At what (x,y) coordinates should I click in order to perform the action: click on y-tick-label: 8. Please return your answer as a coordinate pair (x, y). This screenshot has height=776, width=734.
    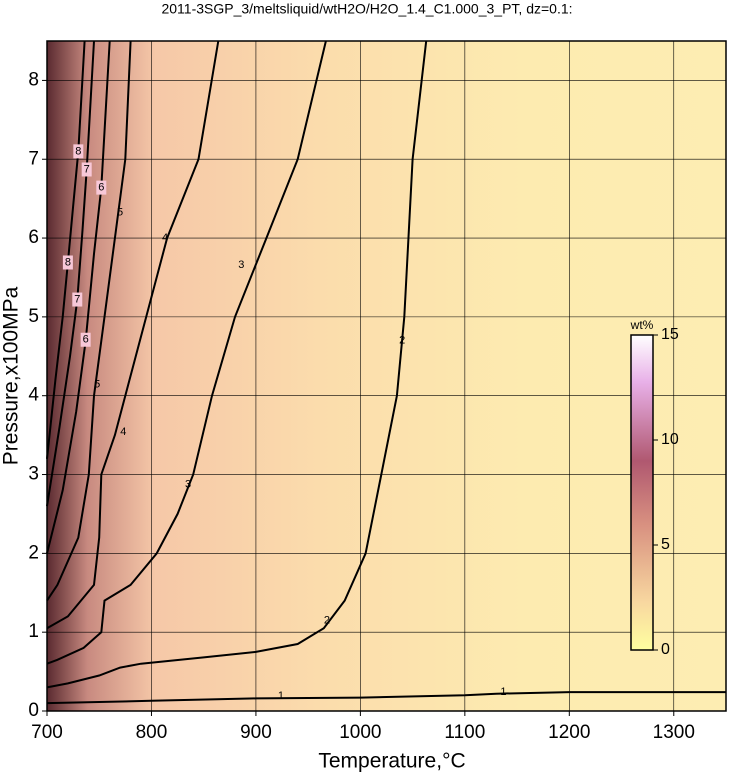
    Looking at the image, I should click on (33, 79).